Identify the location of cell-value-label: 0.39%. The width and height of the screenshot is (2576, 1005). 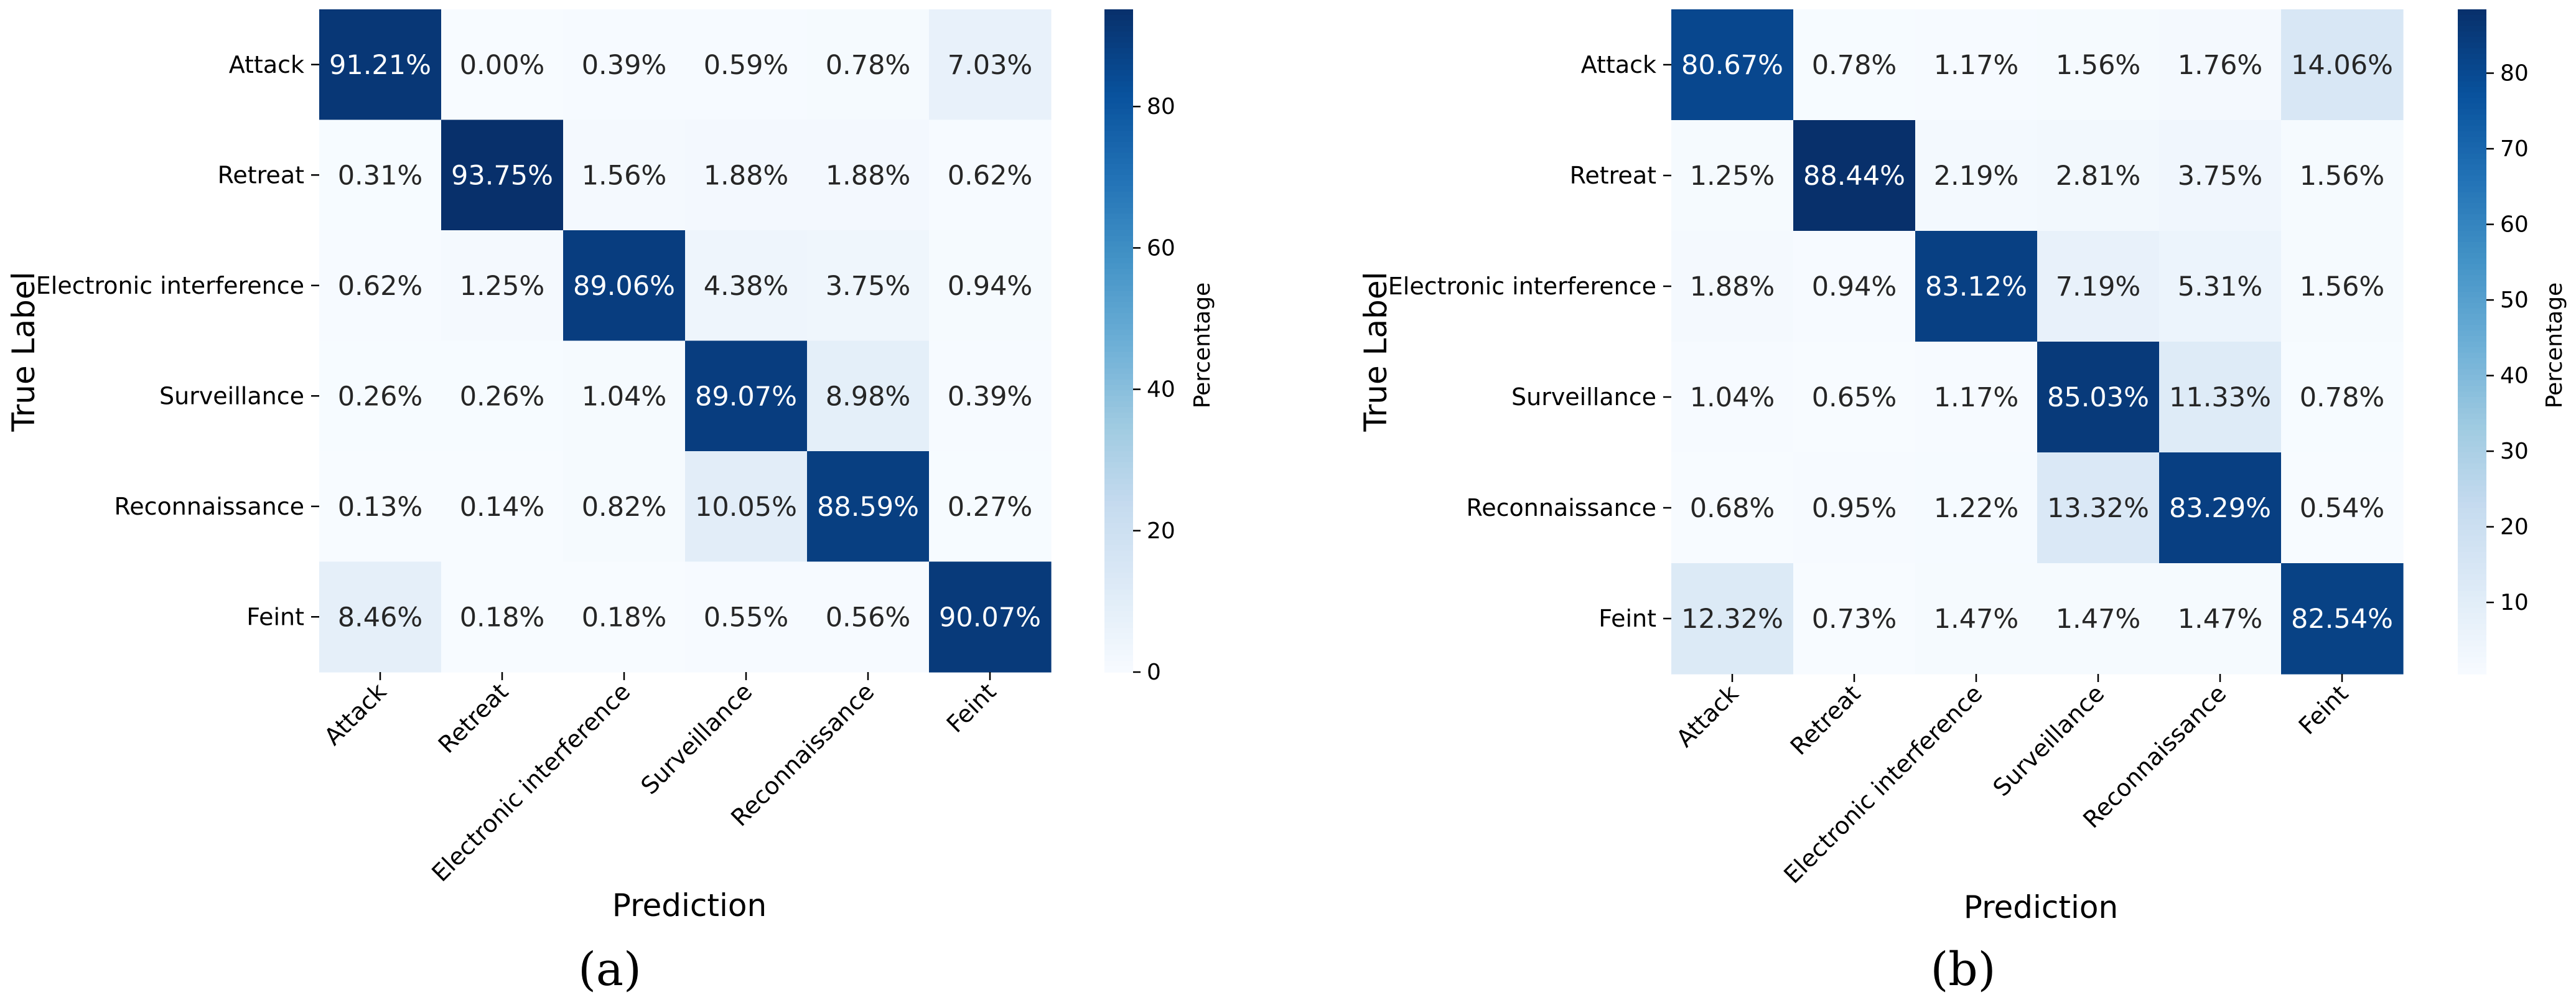
(990, 396).